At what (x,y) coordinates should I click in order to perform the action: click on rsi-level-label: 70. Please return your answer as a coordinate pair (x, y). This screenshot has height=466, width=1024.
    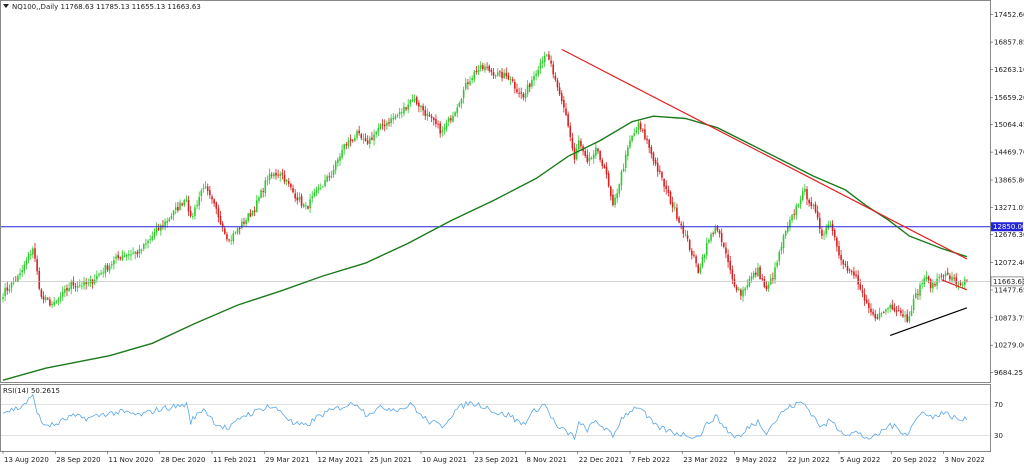
    Looking at the image, I should click on (998, 405).